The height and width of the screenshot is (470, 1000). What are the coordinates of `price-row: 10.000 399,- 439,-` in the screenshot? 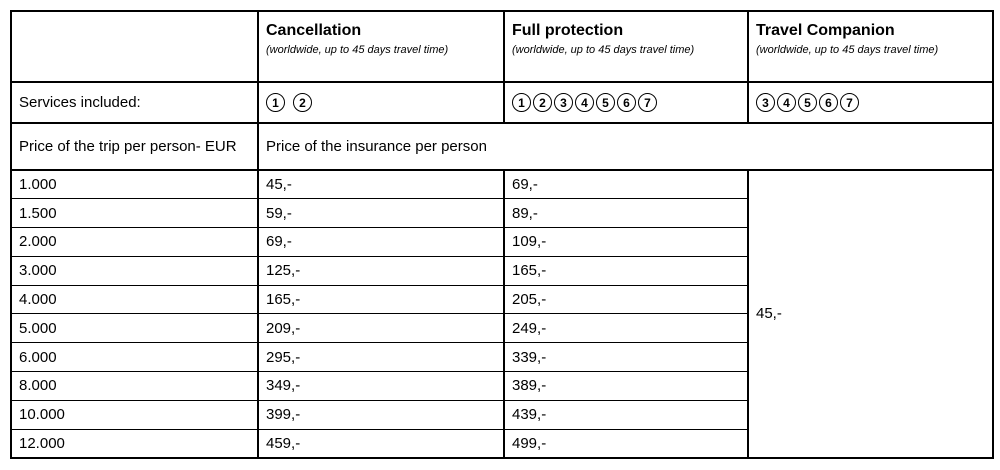 It's located at (501, 414).